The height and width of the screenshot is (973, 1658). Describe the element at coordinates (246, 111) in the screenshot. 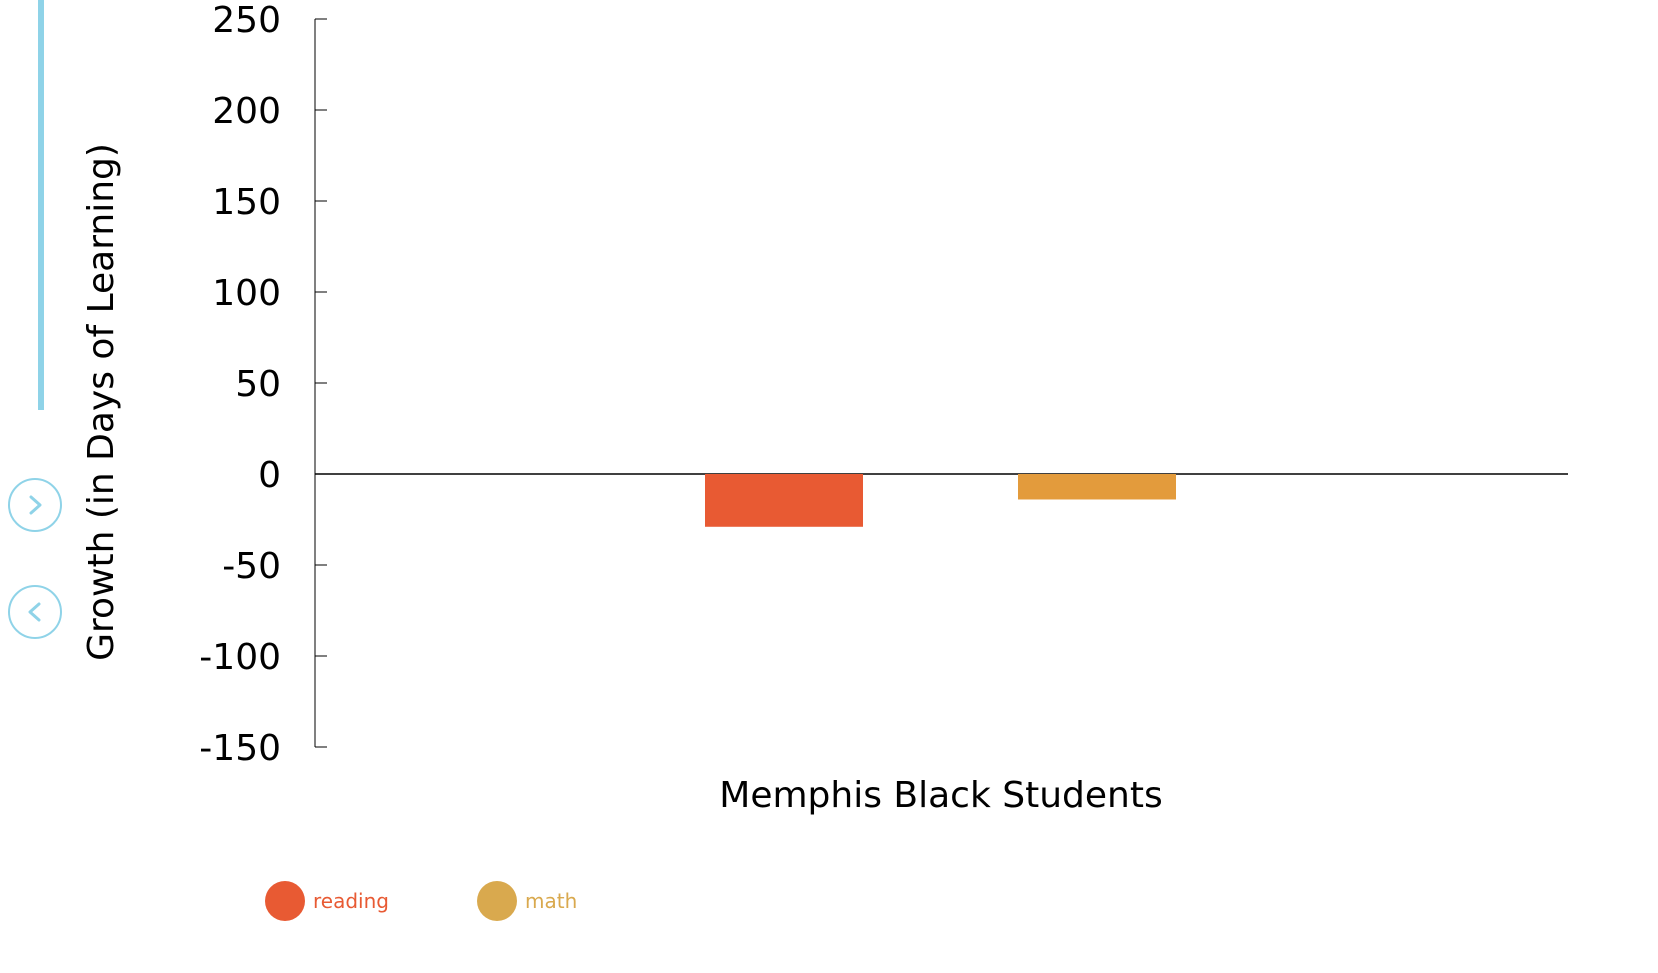

I see `y-tick-label: 200` at that location.